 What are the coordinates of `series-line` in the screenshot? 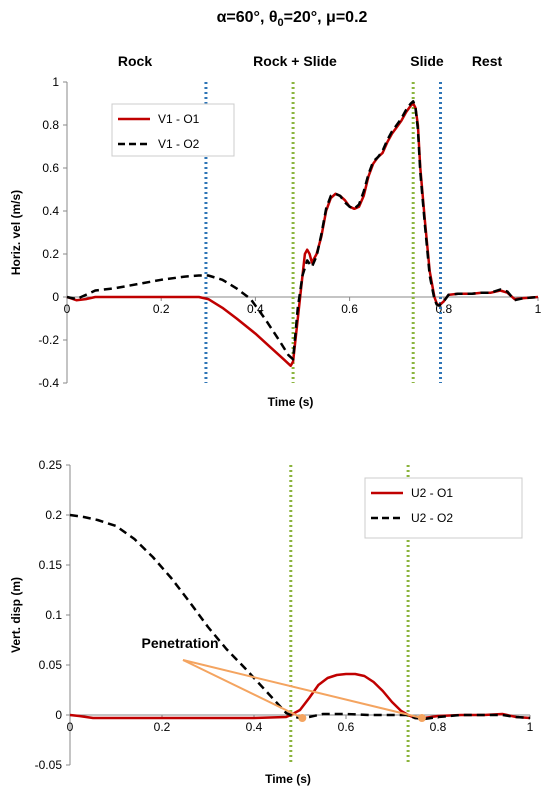 It's located at (300, 696).